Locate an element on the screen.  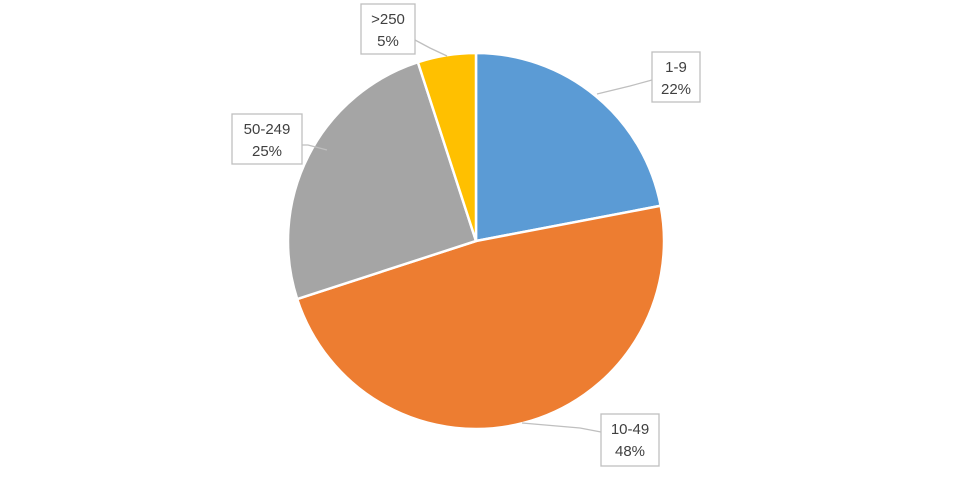
category-label: 1-9 is located at coordinates (676, 67).